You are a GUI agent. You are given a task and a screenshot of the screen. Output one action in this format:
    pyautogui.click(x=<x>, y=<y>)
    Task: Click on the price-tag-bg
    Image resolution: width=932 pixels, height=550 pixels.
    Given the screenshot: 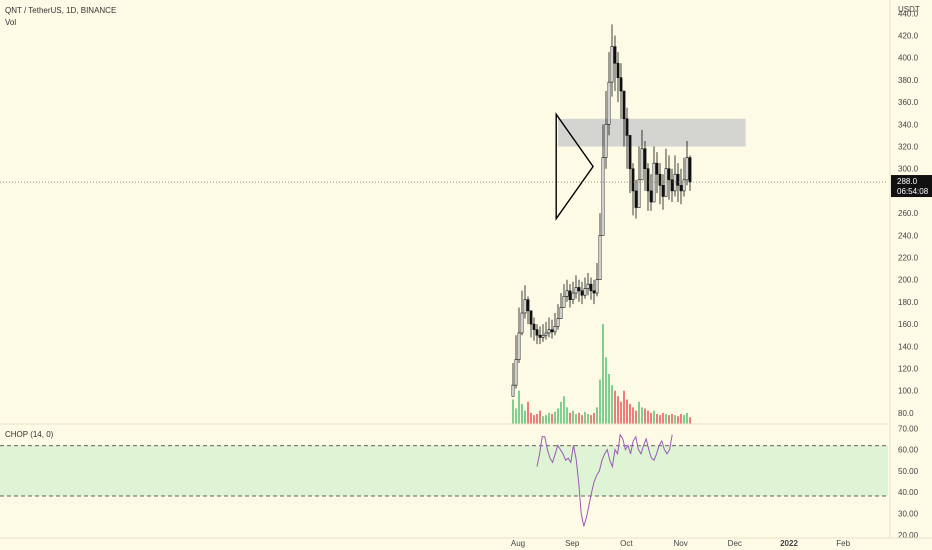 What is the action you would take?
    pyautogui.click(x=911, y=186)
    